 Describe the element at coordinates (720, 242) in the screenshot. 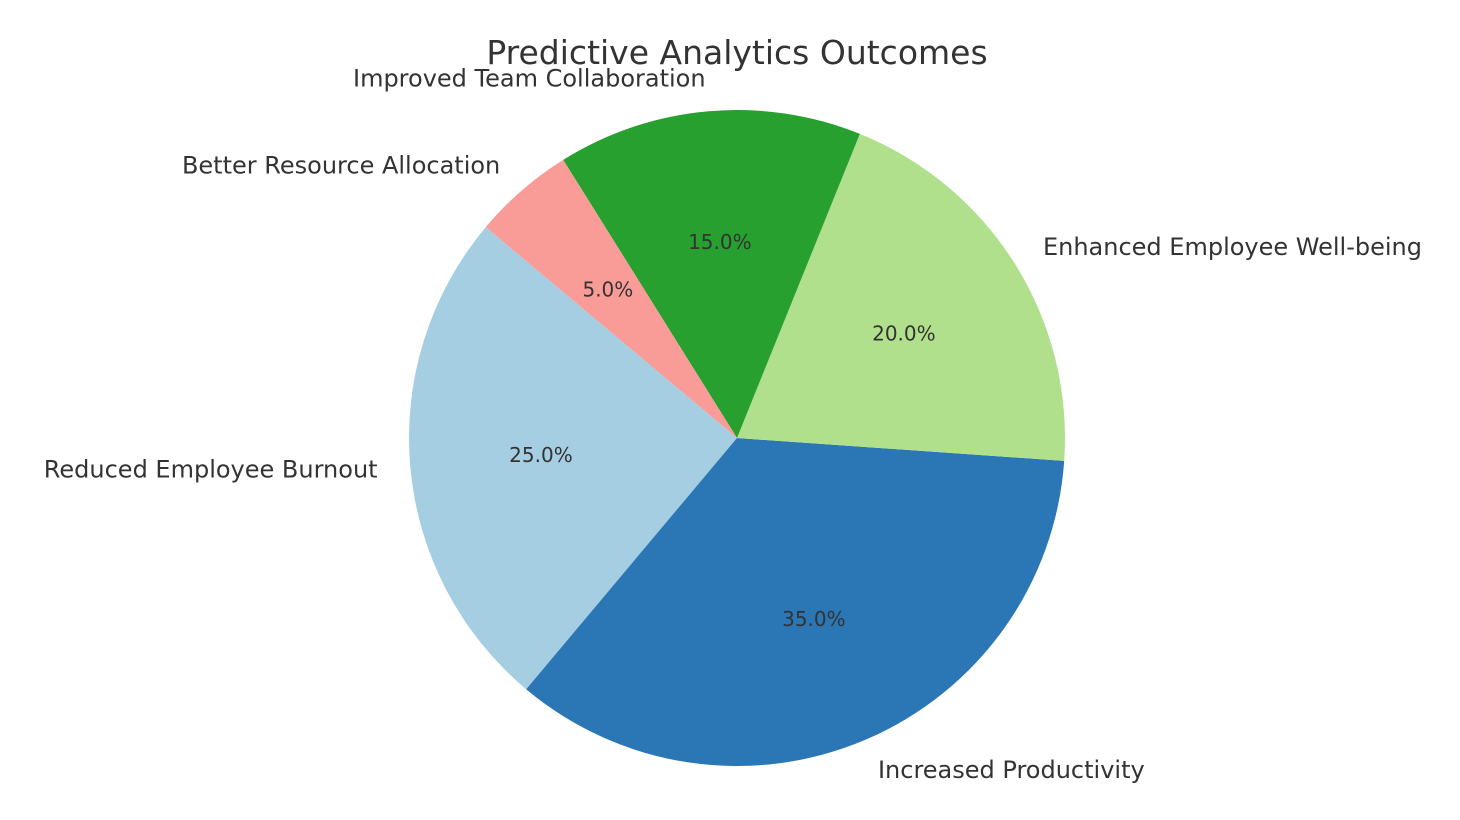

I see `percent-label: 15.0%` at that location.